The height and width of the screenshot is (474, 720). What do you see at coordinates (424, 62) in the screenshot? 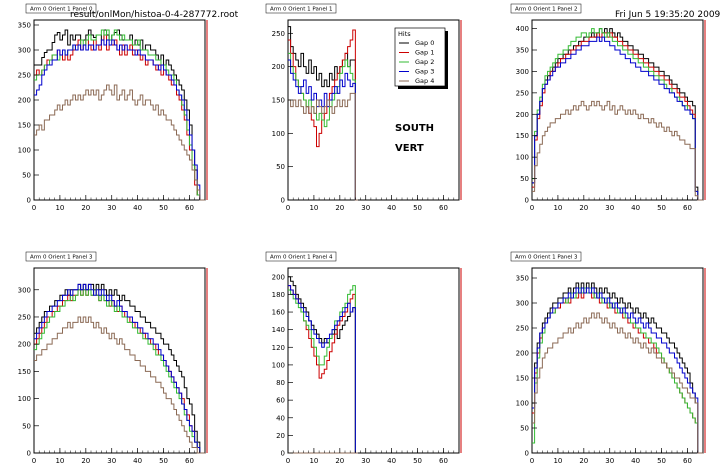
I see `legend-entry: Gap 2` at bounding box center [424, 62].